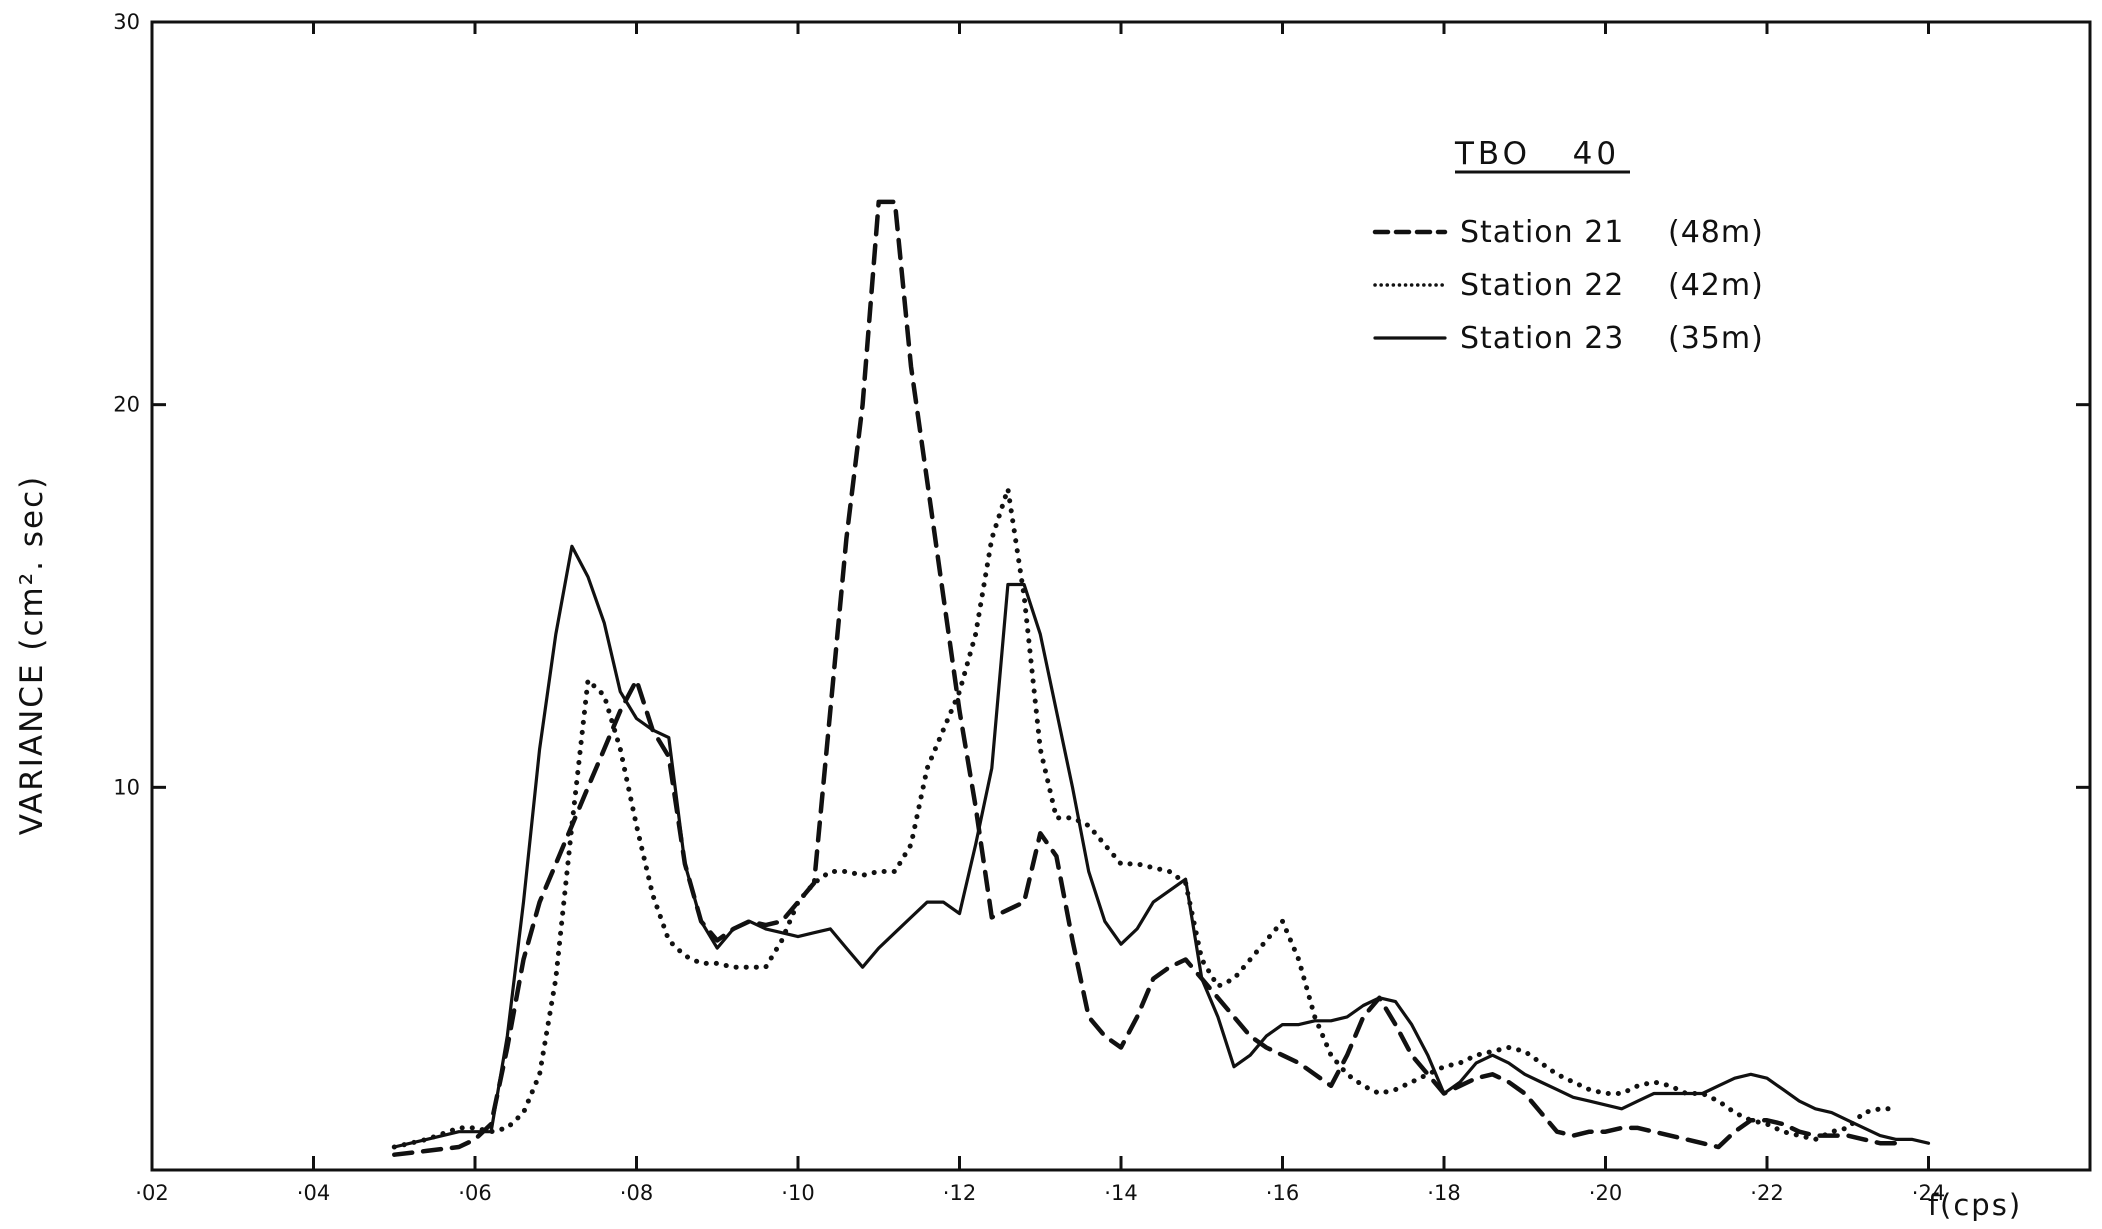 This screenshot has height=1229, width=2102. I want to click on chart-title: TBO 40, so click(1537, 154).